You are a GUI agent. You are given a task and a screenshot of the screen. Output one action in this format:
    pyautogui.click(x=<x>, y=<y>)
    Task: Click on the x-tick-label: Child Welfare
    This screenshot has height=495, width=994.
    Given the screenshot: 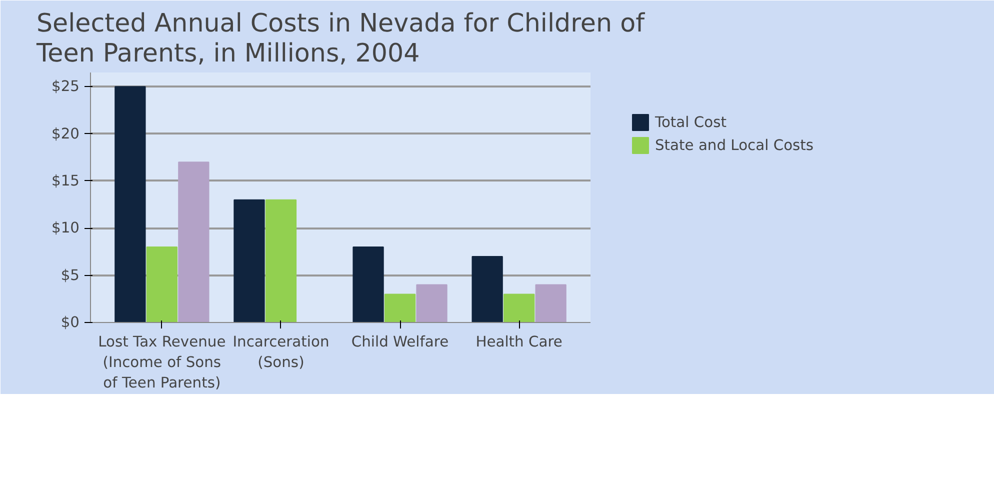 What is the action you would take?
    pyautogui.click(x=400, y=342)
    